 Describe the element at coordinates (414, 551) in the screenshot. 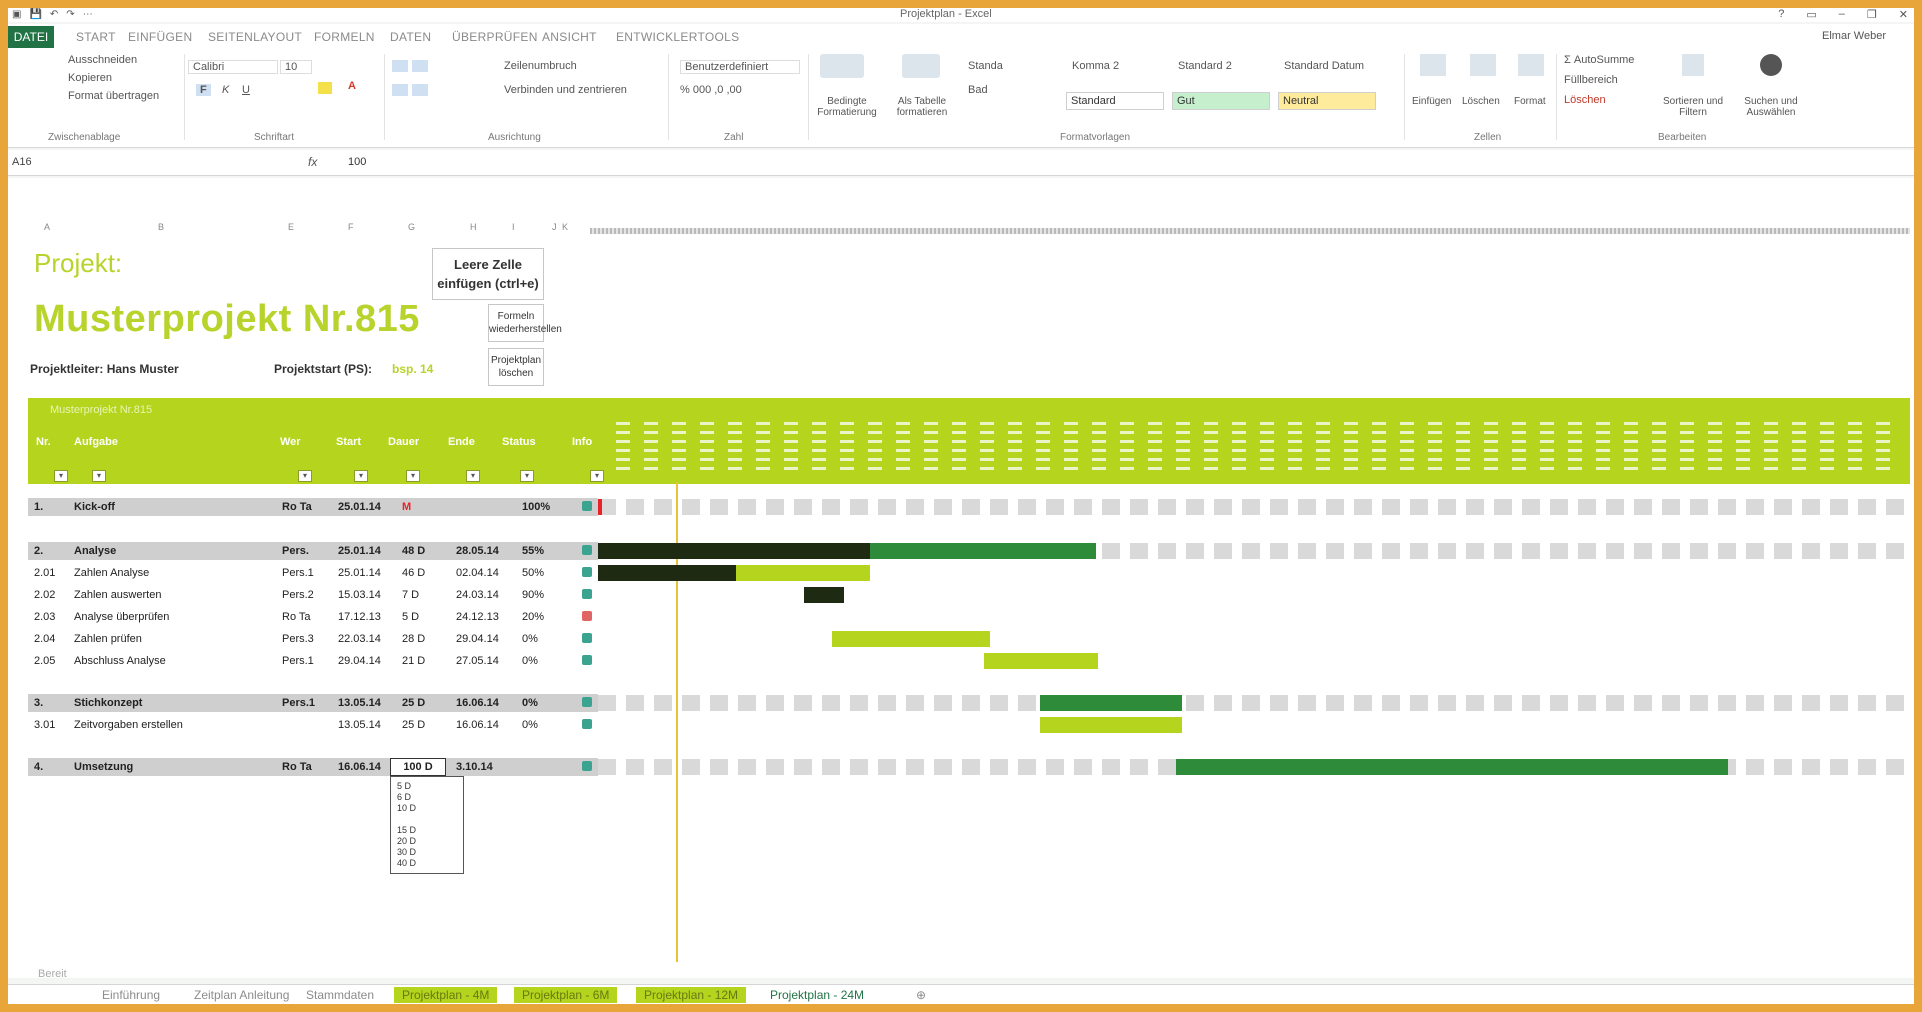

I see `cell-dur: 48 D` at that location.